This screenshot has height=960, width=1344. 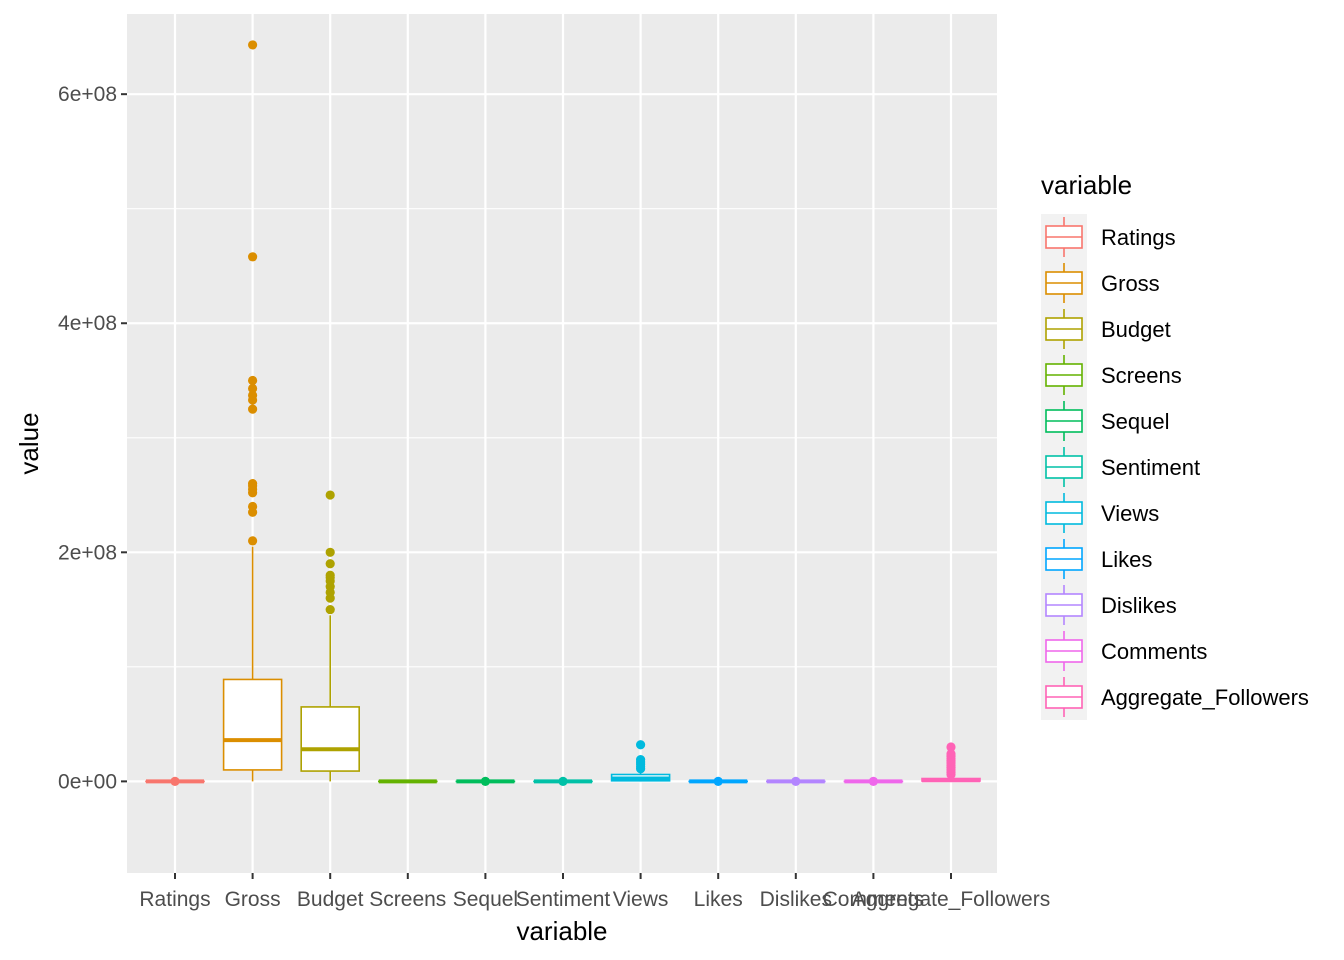 What do you see at coordinates (253, 899) in the screenshot?
I see `x-tick-label: Gross` at bounding box center [253, 899].